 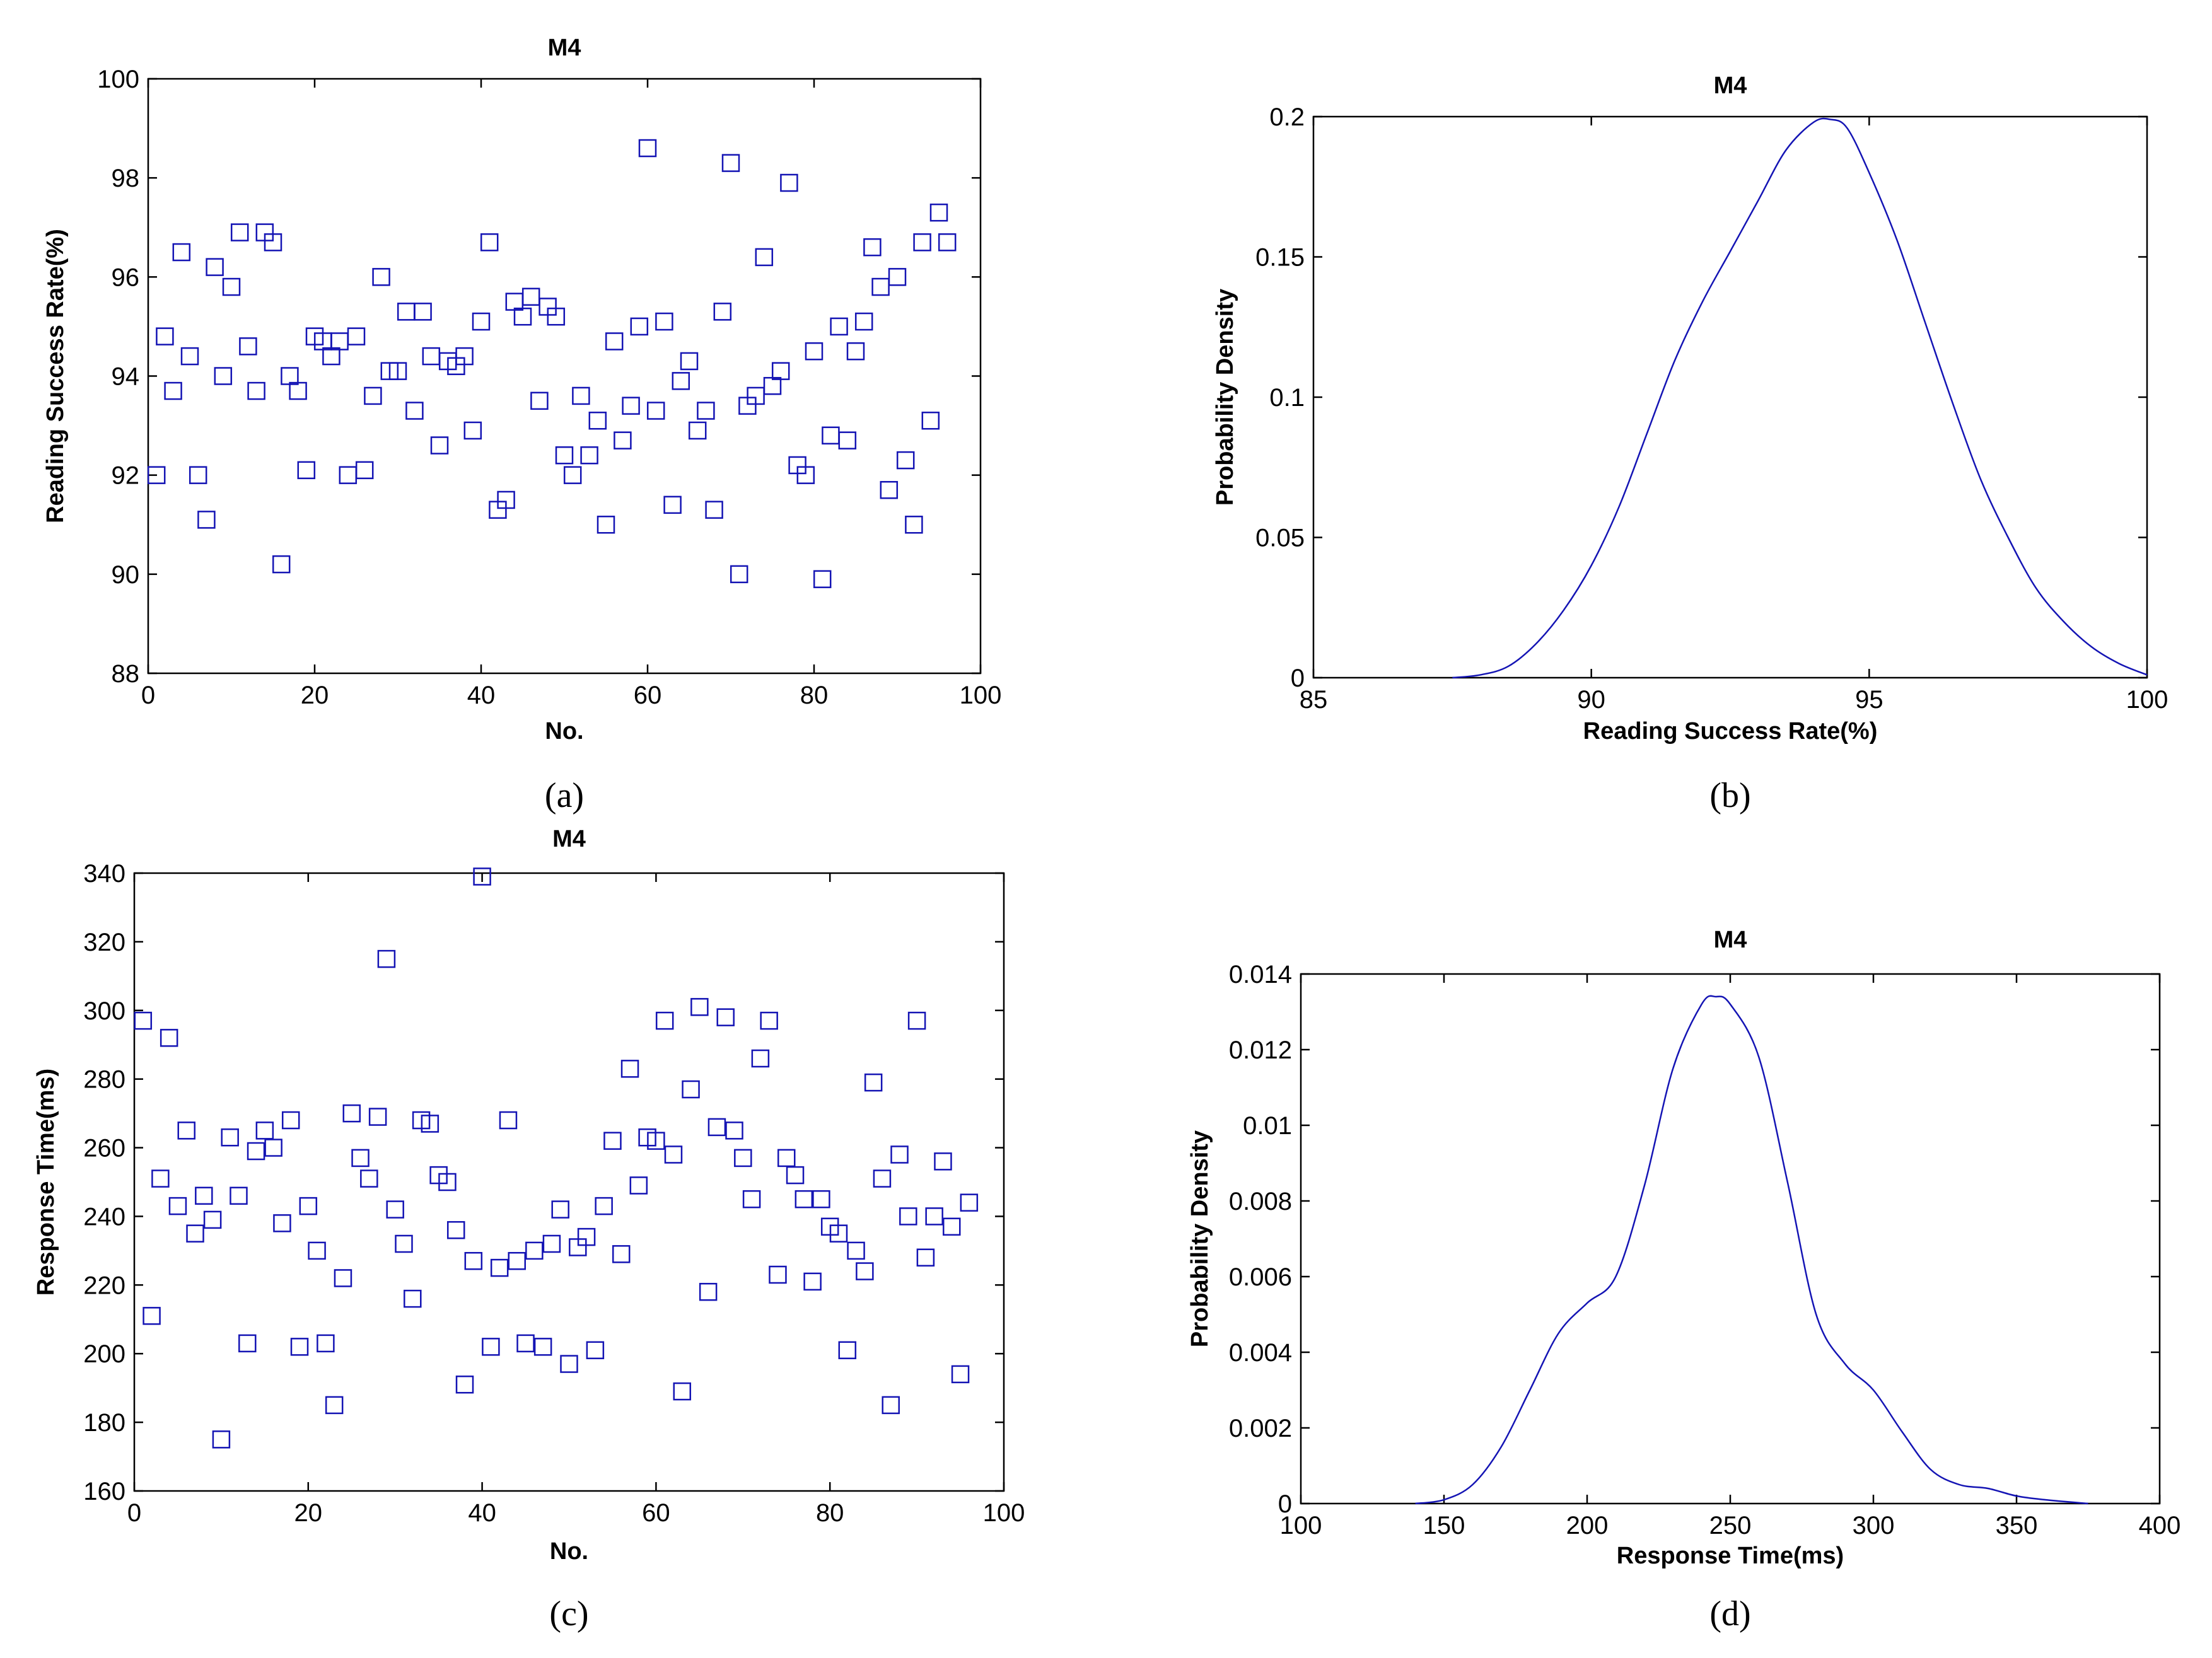 I want to click on x-tick-label: 300, so click(x=1874, y=1525).